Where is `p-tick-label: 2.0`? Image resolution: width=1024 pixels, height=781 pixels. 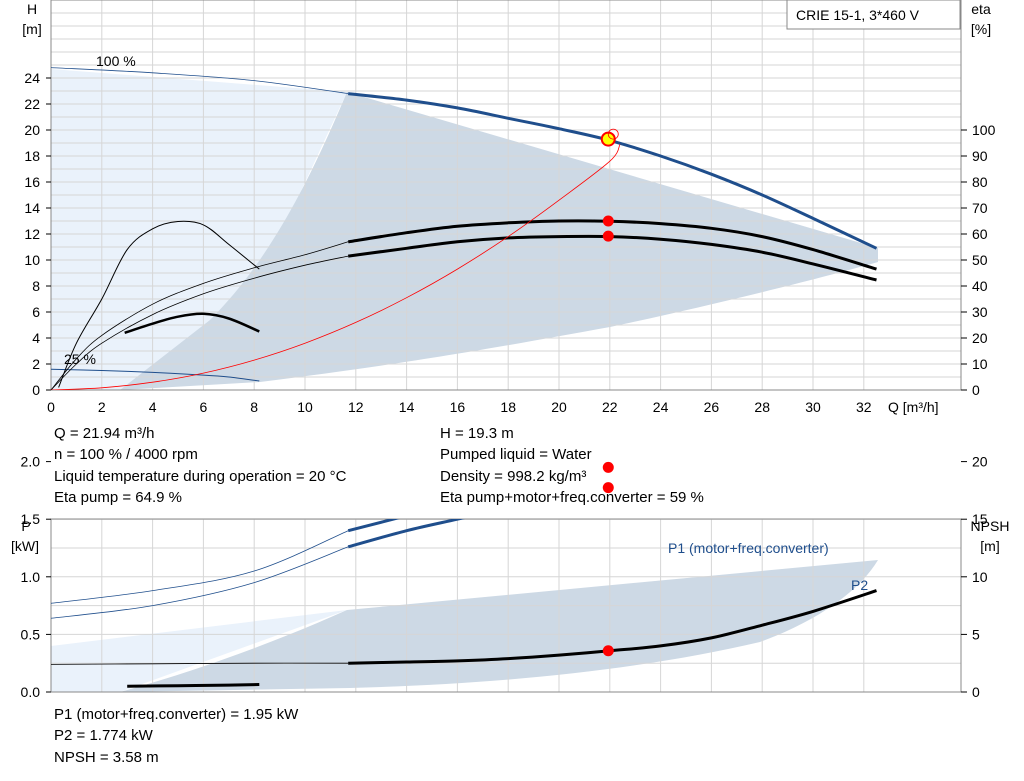
p-tick-label: 2.0 is located at coordinates (31, 462).